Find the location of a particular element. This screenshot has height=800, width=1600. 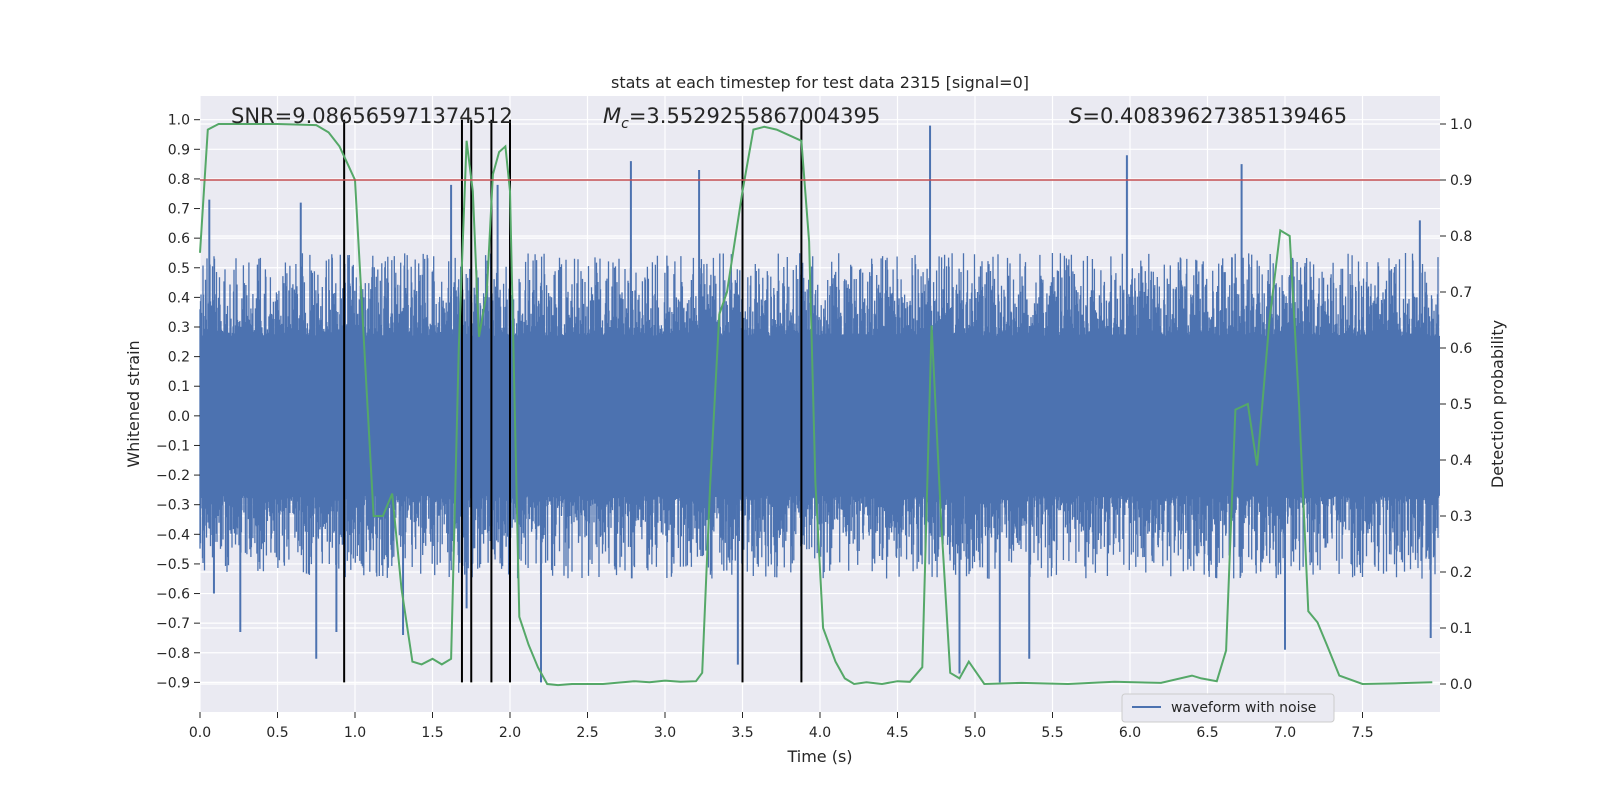

s-annotation: S=0.40839627385139465 is located at coordinates (1208, 116).